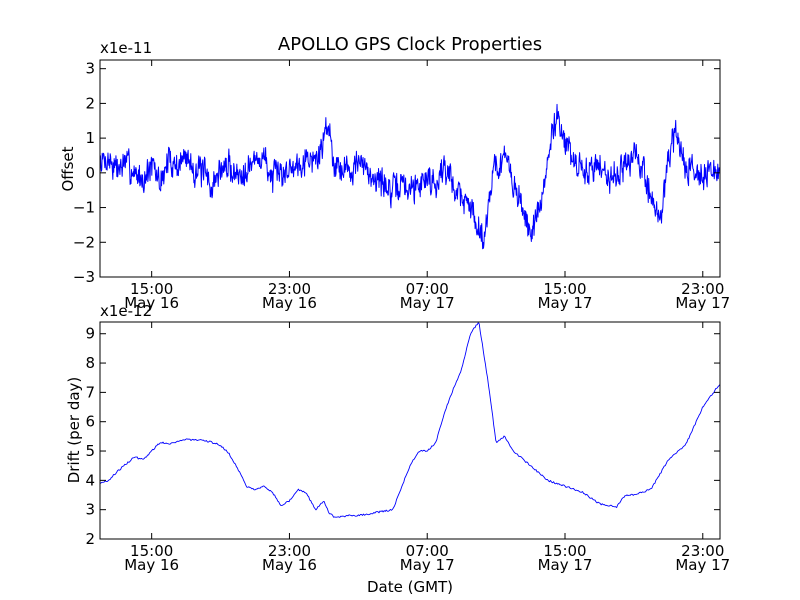 The image size is (800, 600). I want to click on drift-y-tick-label: 5, so click(90, 451).